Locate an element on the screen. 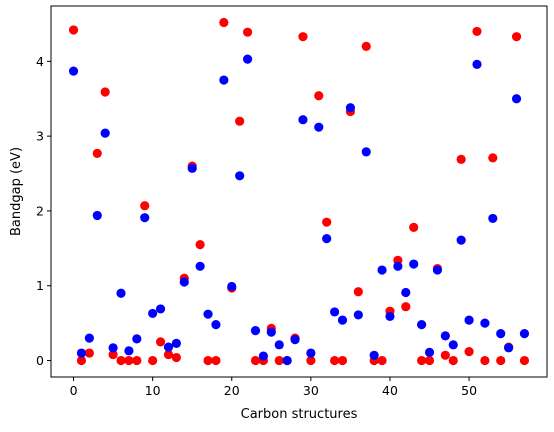  x-tick-label: 20 is located at coordinates (232, 390).